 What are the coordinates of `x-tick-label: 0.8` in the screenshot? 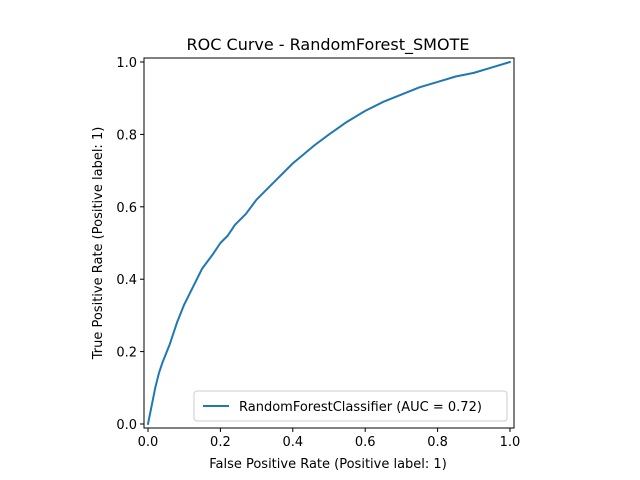 It's located at (437, 442).